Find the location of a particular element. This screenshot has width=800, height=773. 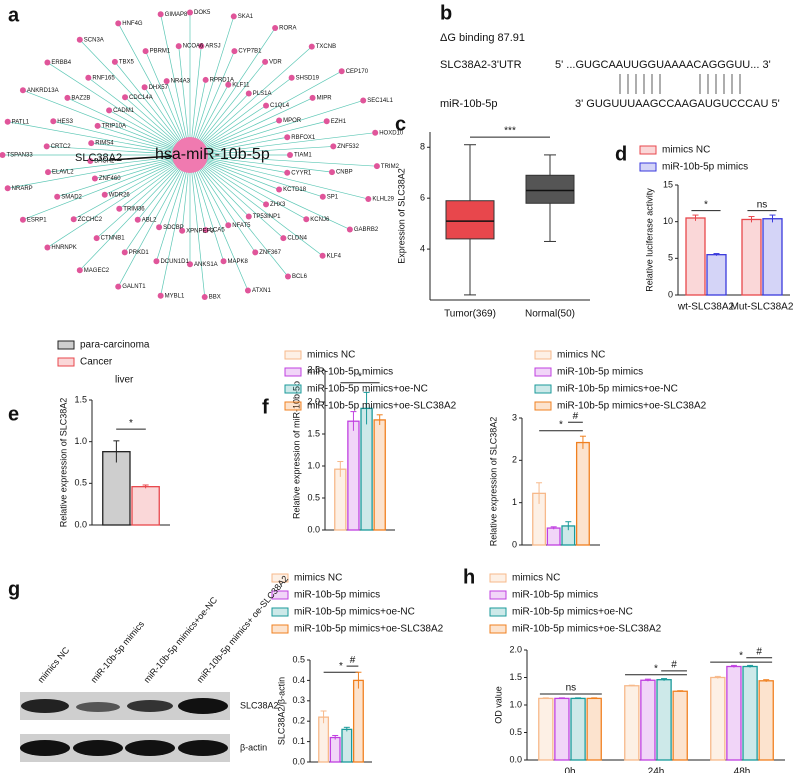

node-label: KCNJ6 is located at coordinates (320, 220).